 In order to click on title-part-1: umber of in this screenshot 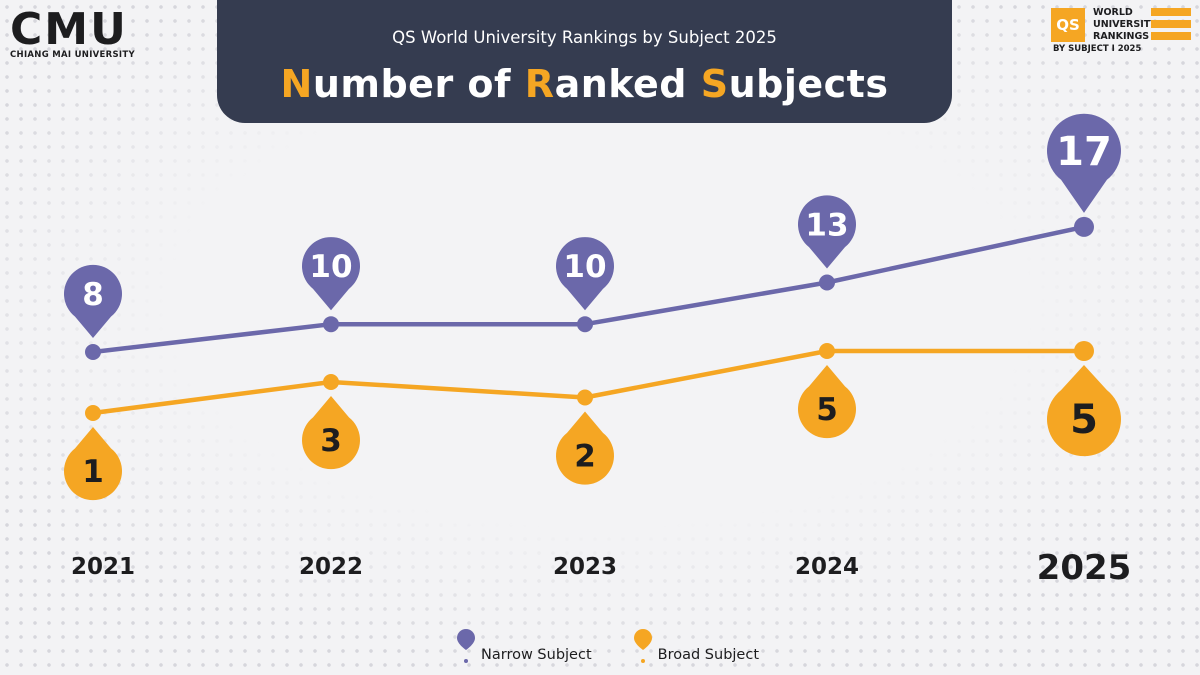, I will do `click(418, 84)`.